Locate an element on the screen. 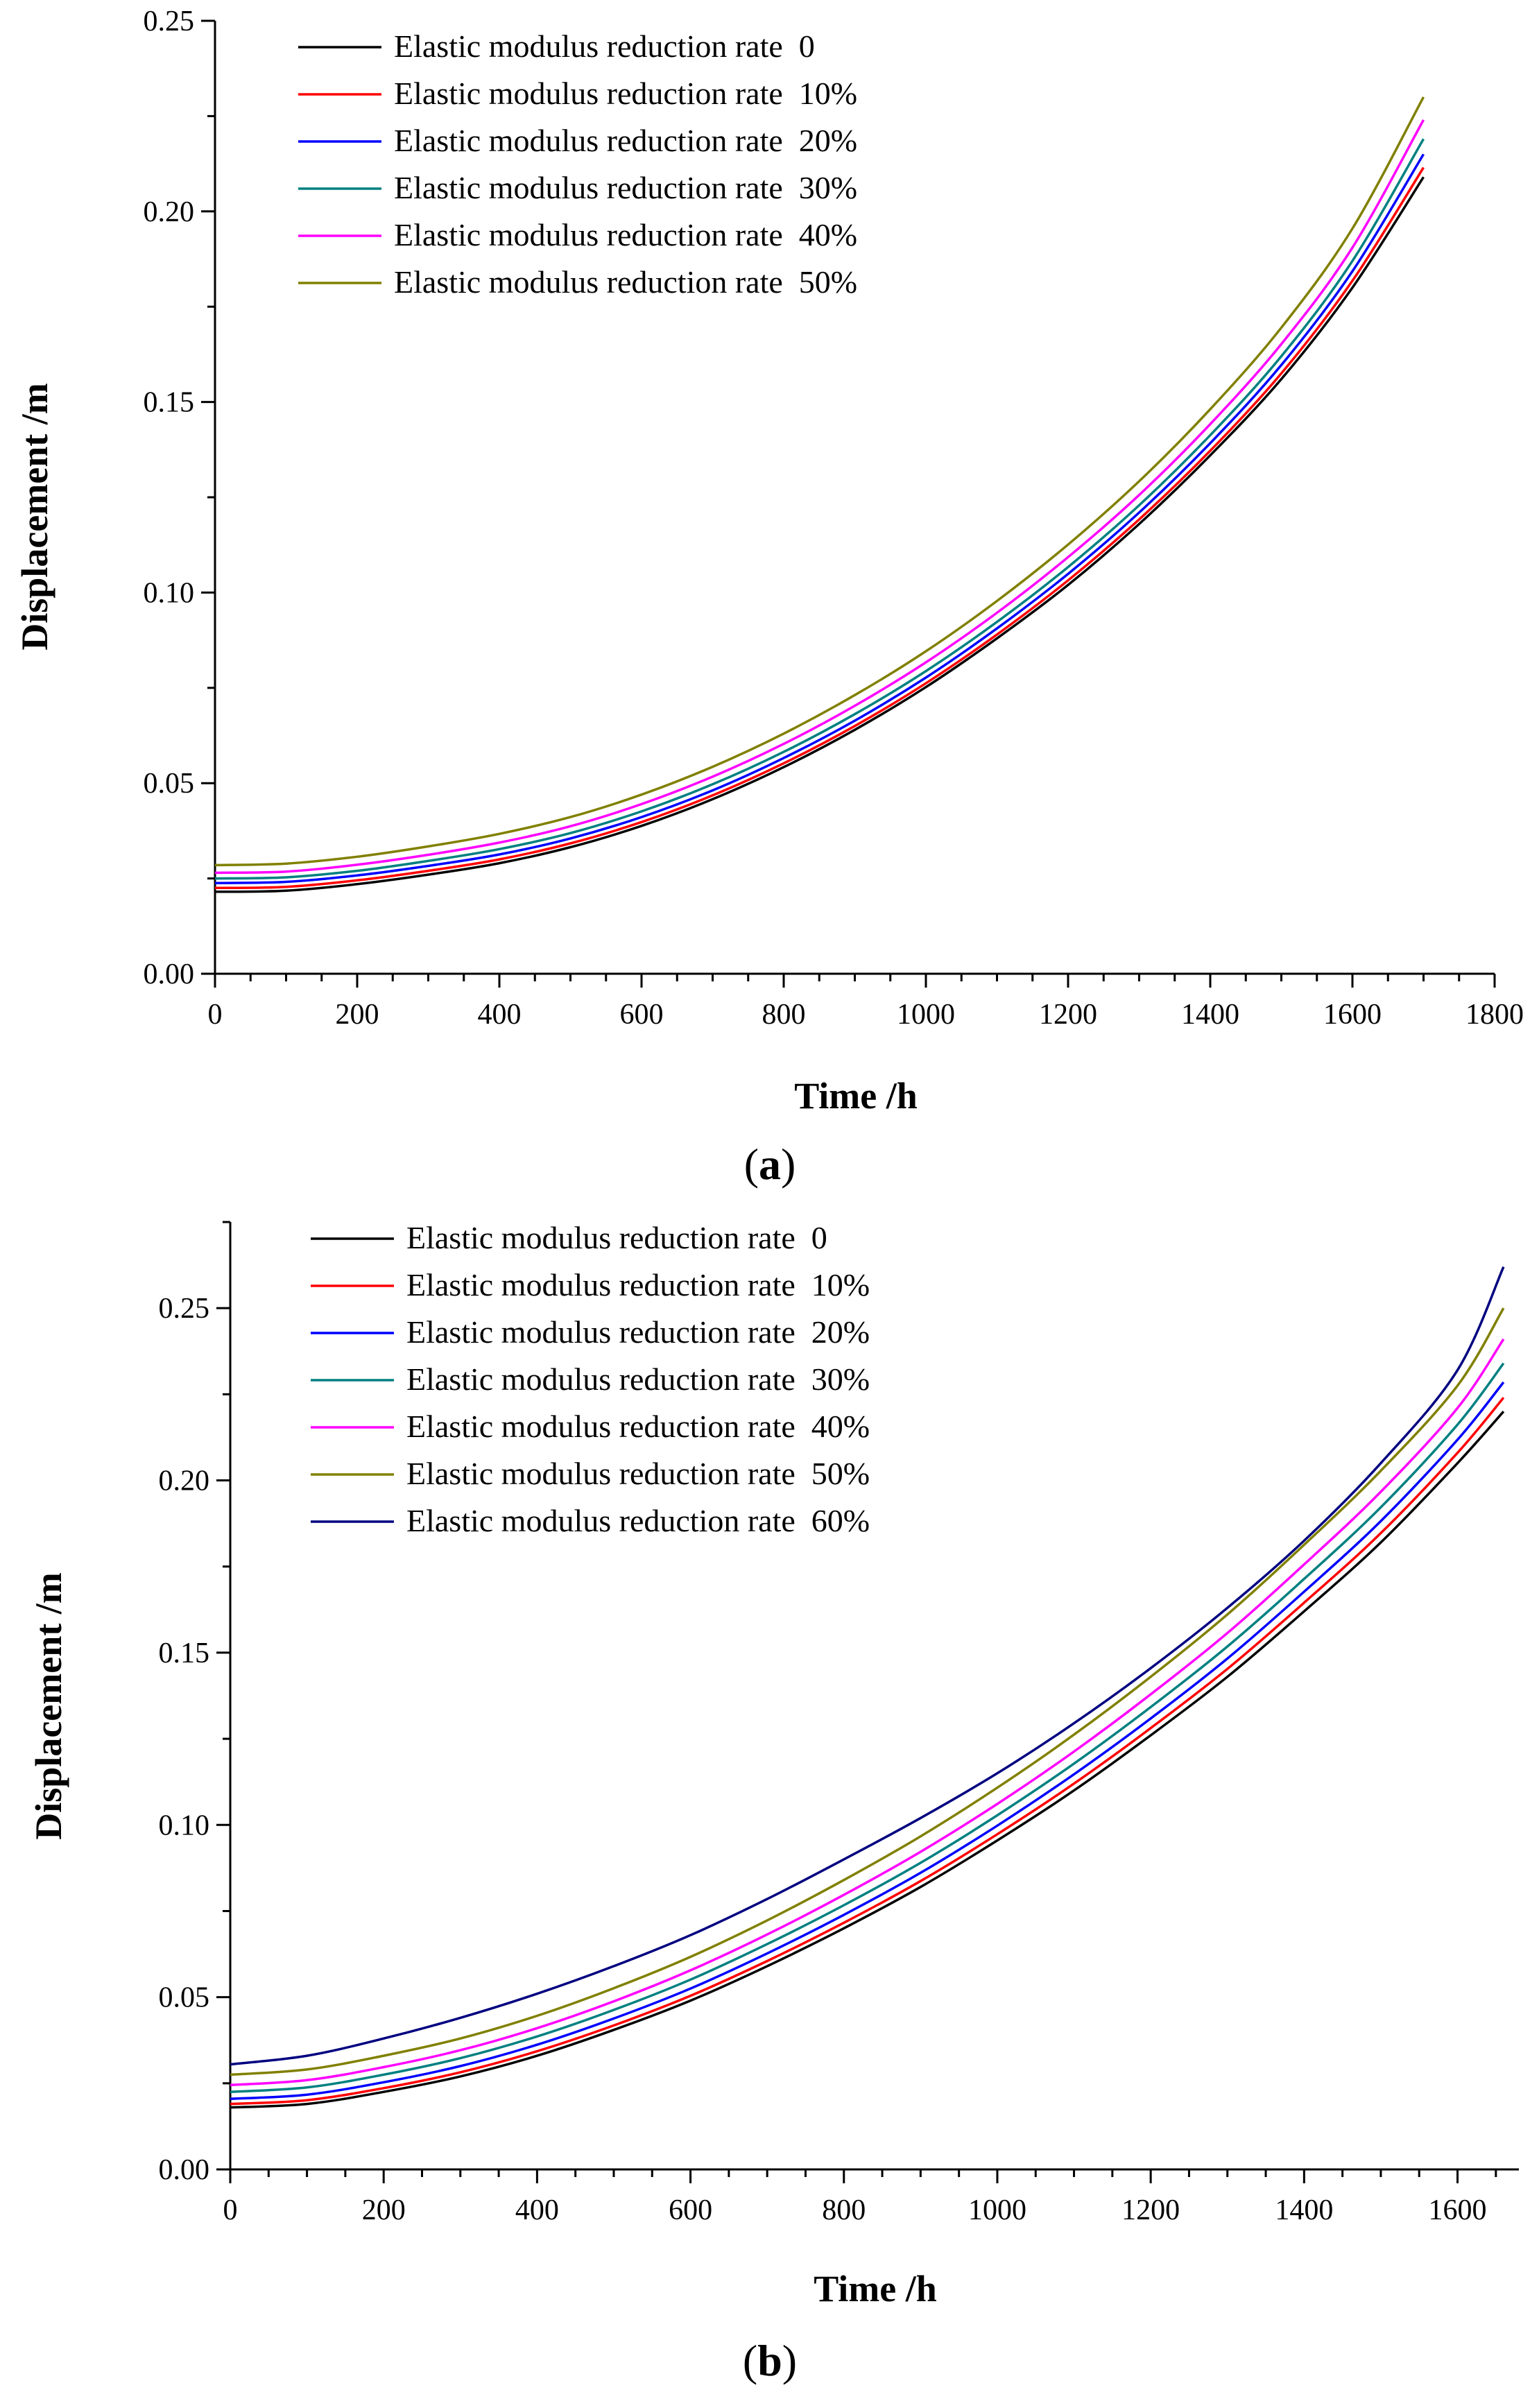  x-tick-label-b: 200 is located at coordinates (384, 2210).